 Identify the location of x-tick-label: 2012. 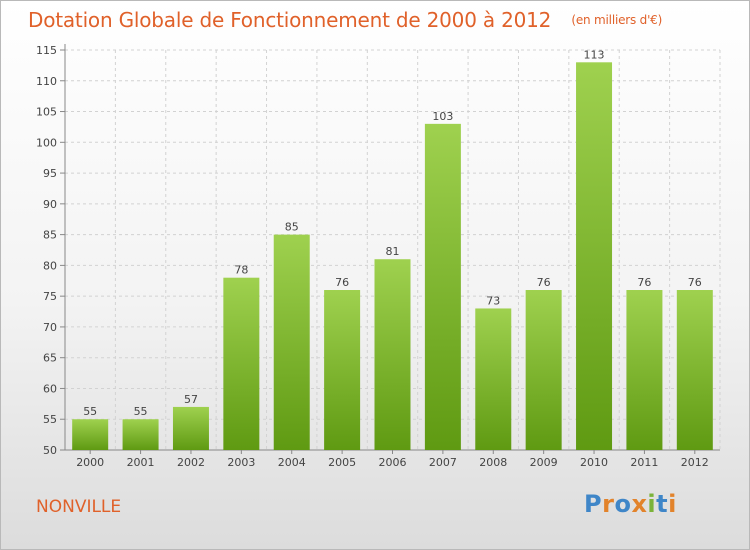
(695, 462).